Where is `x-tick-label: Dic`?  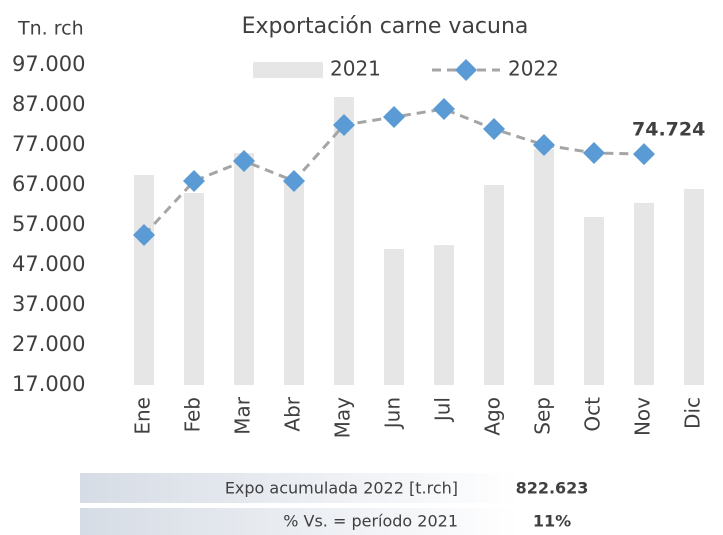 x-tick-label: Dic is located at coordinates (693, 413).